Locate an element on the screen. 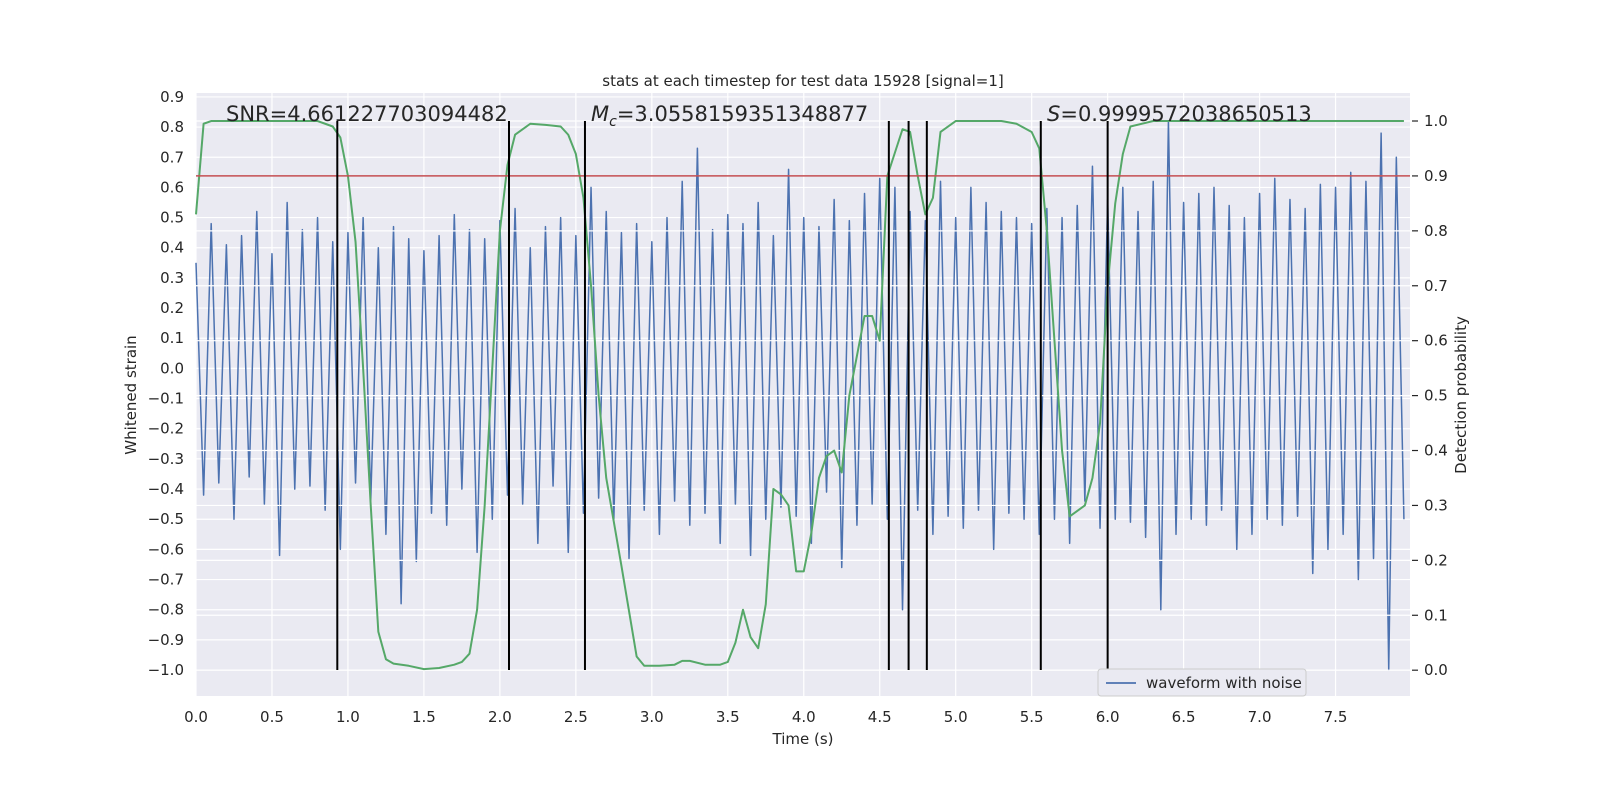 The height and width of the screenshot is (804, 1600). annotation-text: =3.0558159351348877 is located at coordinates (742, 114).